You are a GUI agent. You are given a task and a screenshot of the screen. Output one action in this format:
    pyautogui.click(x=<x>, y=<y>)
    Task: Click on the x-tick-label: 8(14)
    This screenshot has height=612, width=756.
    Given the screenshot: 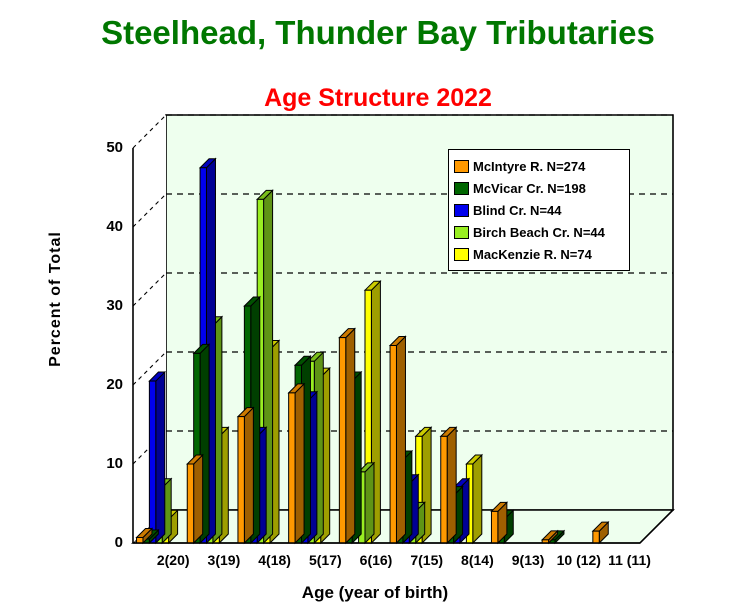 What is the action you would take?
    pyautogui.click(x=477, y=560)
    